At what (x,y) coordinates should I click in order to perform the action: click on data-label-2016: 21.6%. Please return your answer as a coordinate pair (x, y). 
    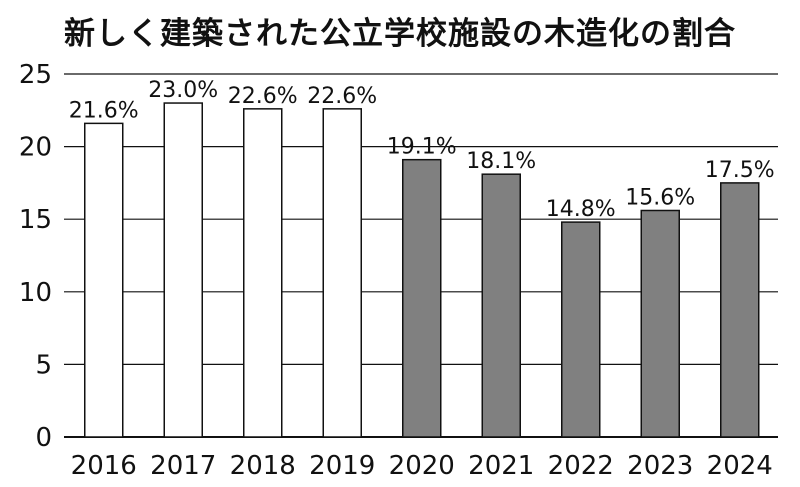
    Looking at the image, I should click on (104, 110).